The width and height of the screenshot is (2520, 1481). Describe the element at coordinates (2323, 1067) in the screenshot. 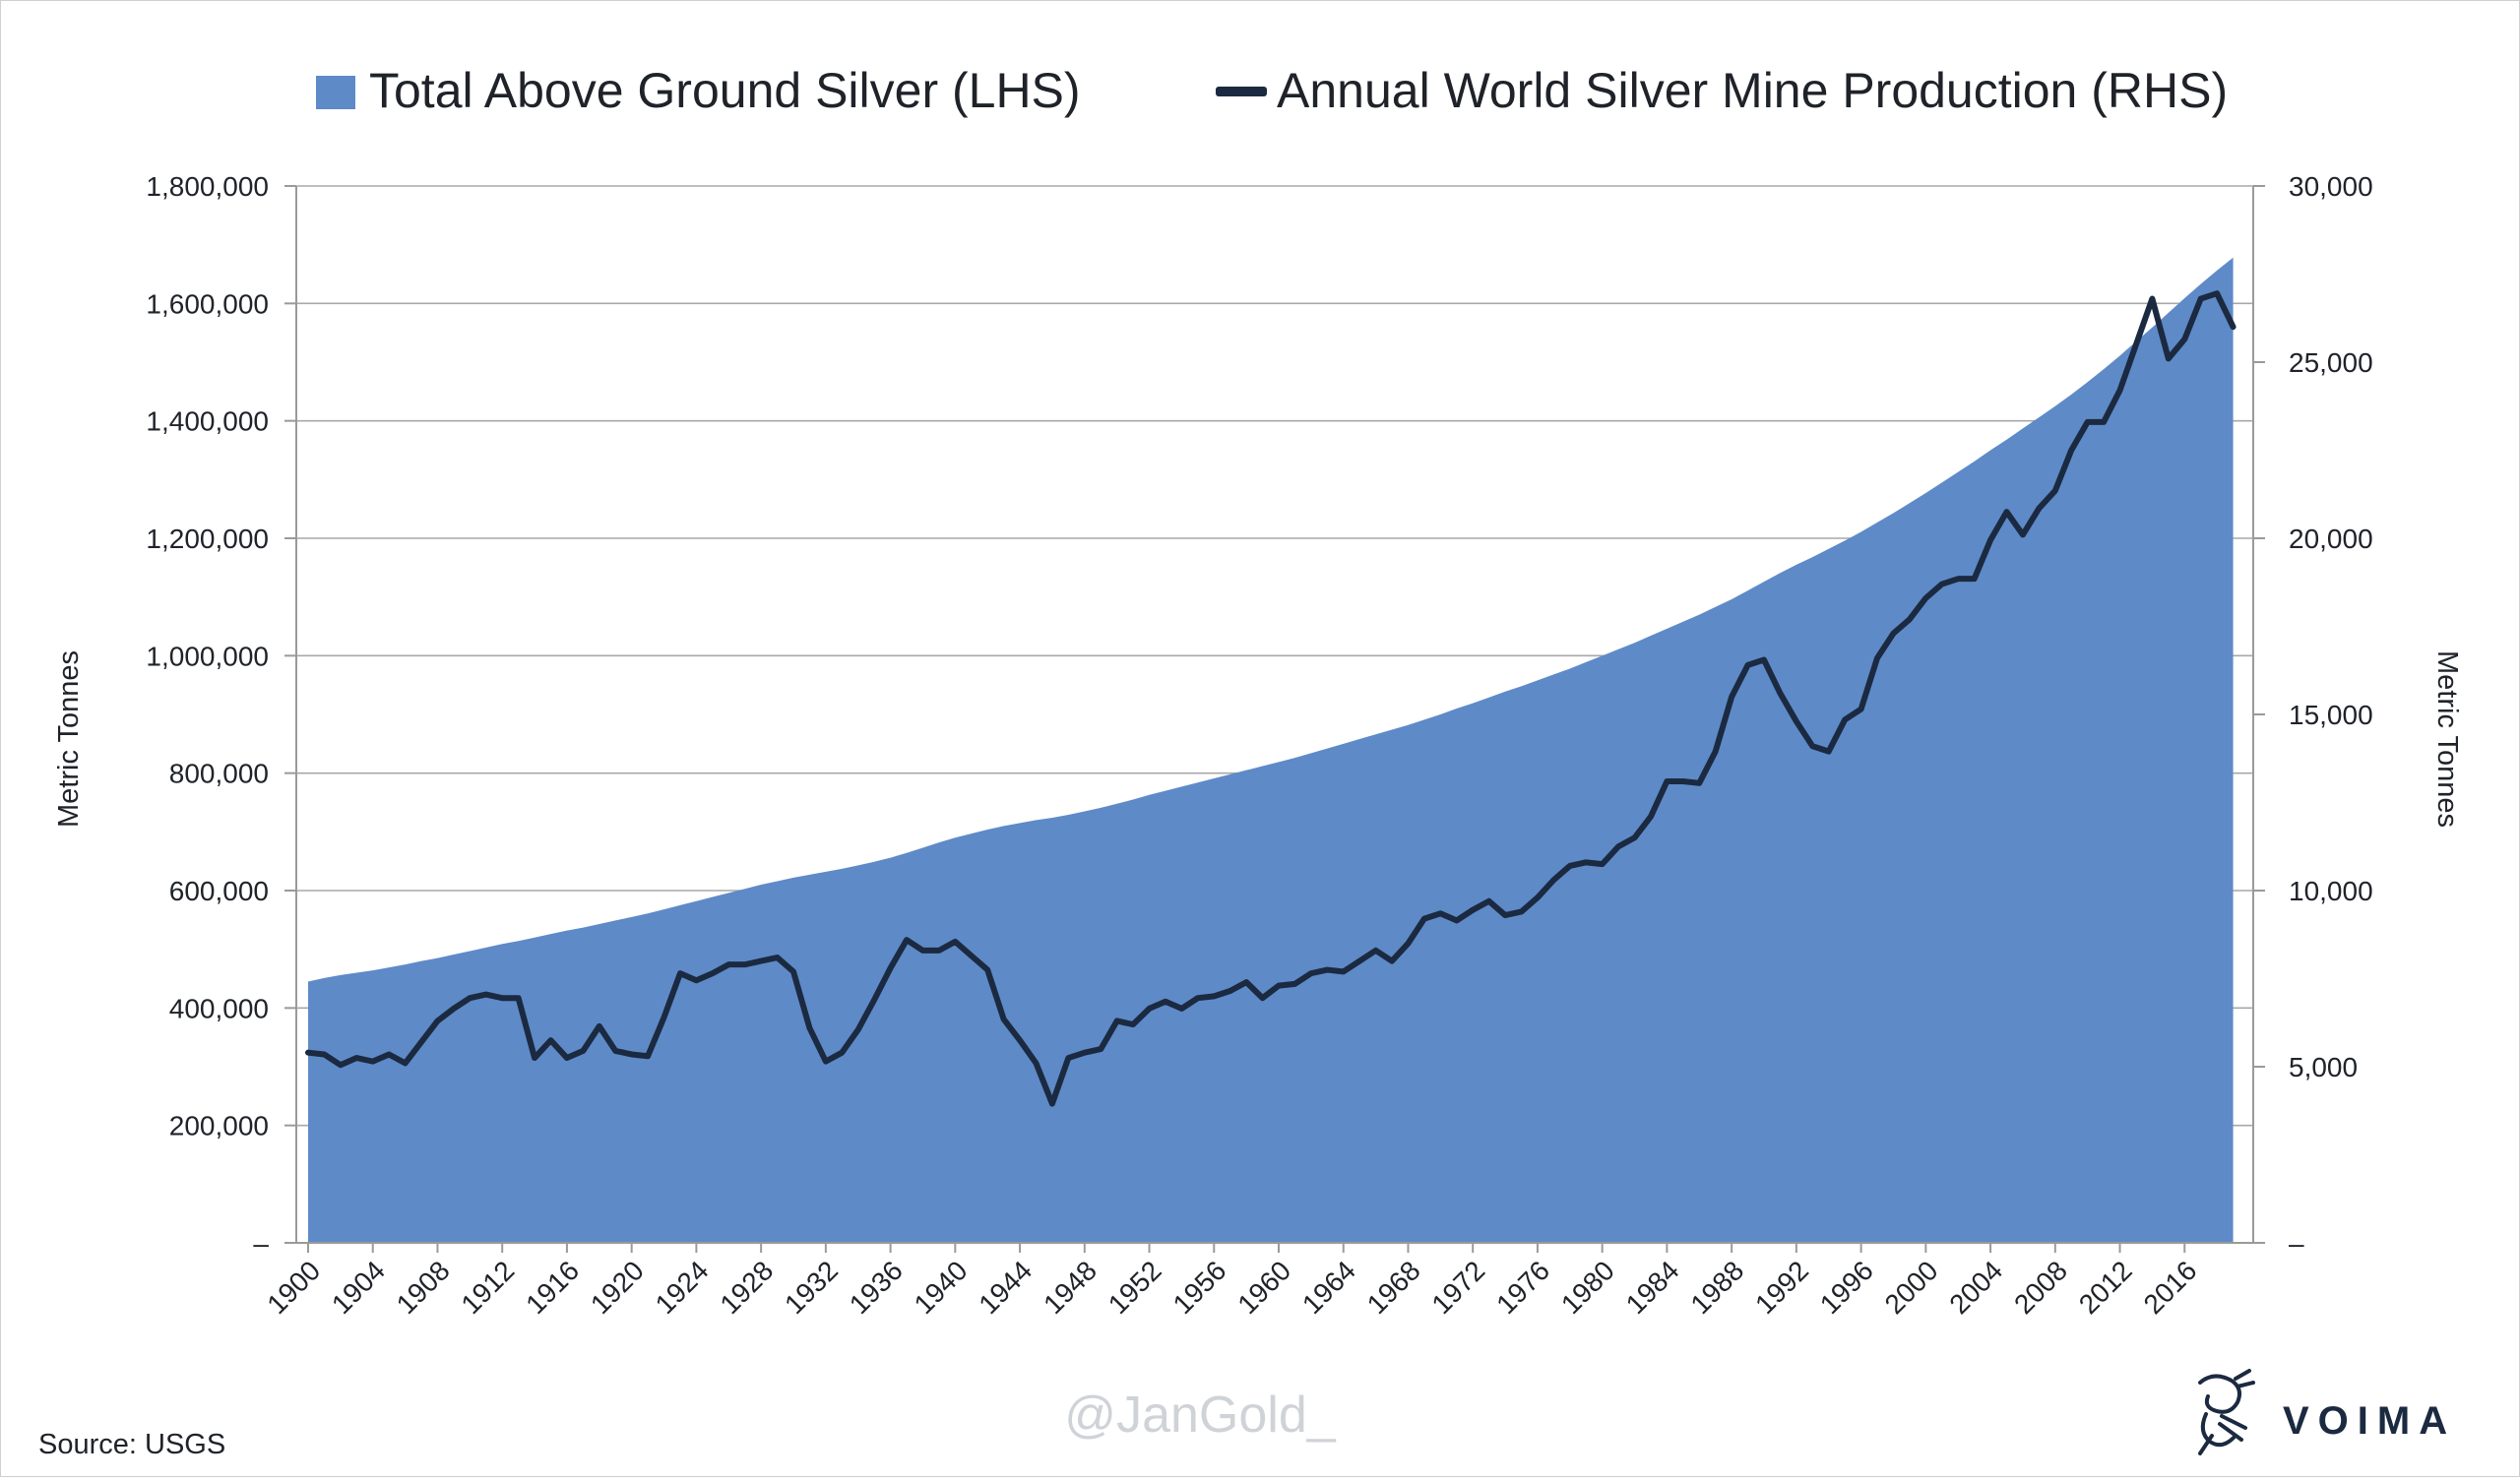

I see `right-tick-label: 5,000` at that location.